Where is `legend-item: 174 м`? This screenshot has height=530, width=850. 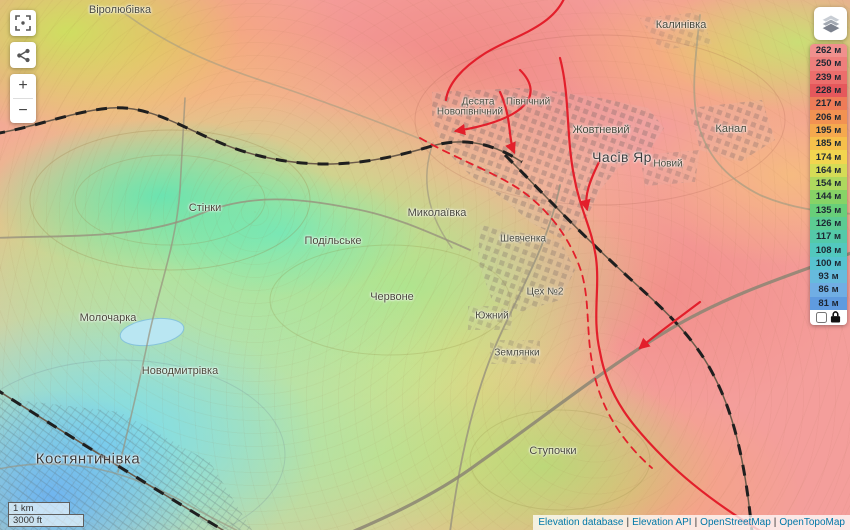 legend-item: 174 м is located at coordinates (828, 157).